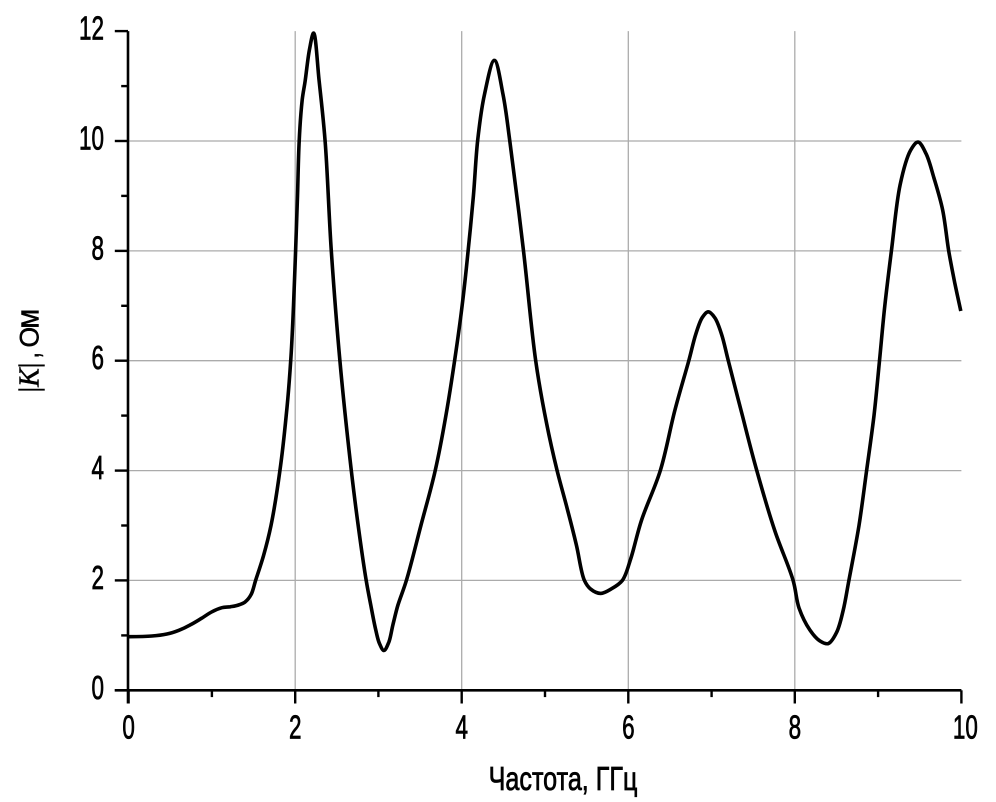 The image size is (996, 802). I want to click on svg-text: 12, so click(91, 29).